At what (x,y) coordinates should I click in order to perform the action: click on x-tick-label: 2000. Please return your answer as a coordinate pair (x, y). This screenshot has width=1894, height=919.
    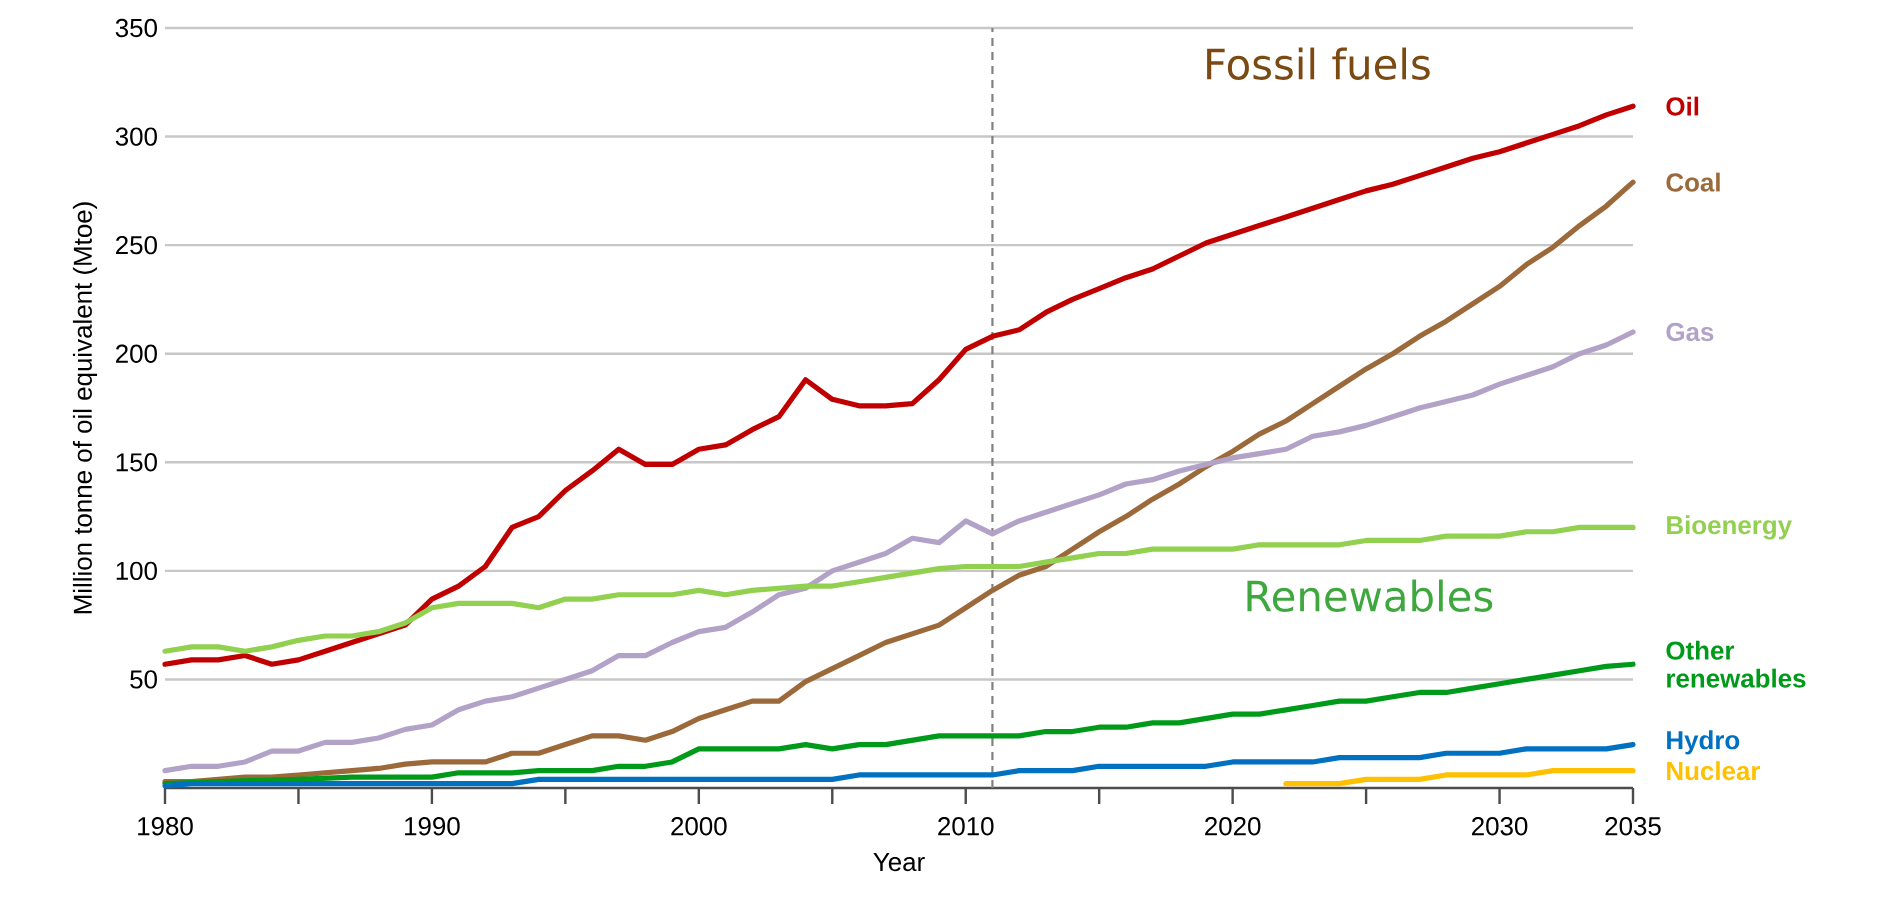
    Looking at the image, I should click on (699, 826).